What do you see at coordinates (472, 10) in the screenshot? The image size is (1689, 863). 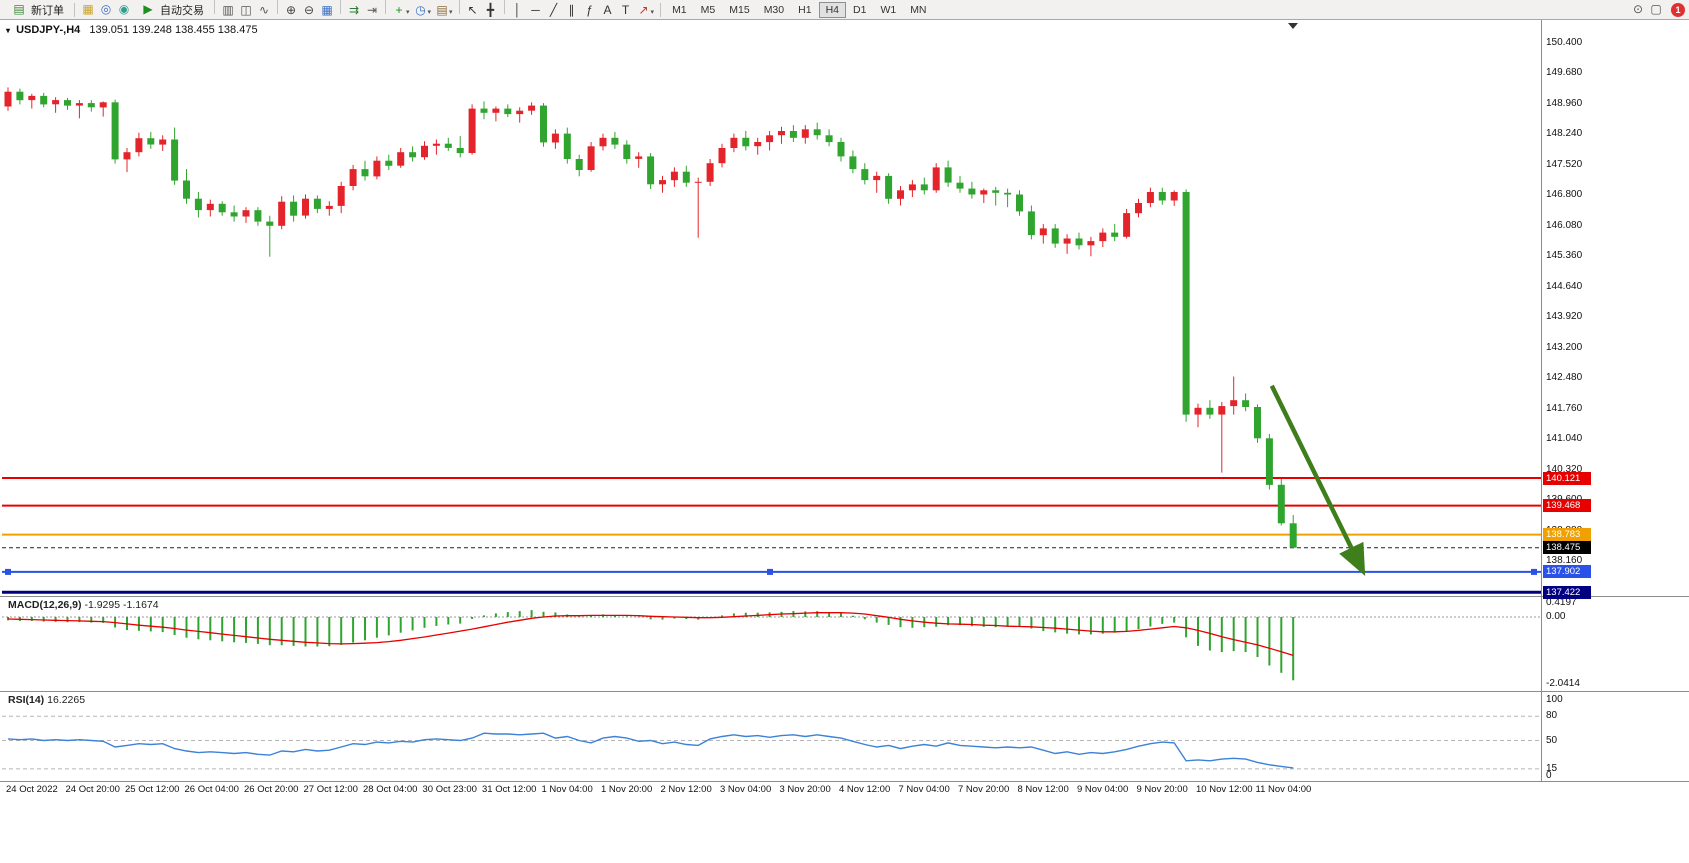 I see `cursor-icon: ↖` at bounding box center [472, 10].